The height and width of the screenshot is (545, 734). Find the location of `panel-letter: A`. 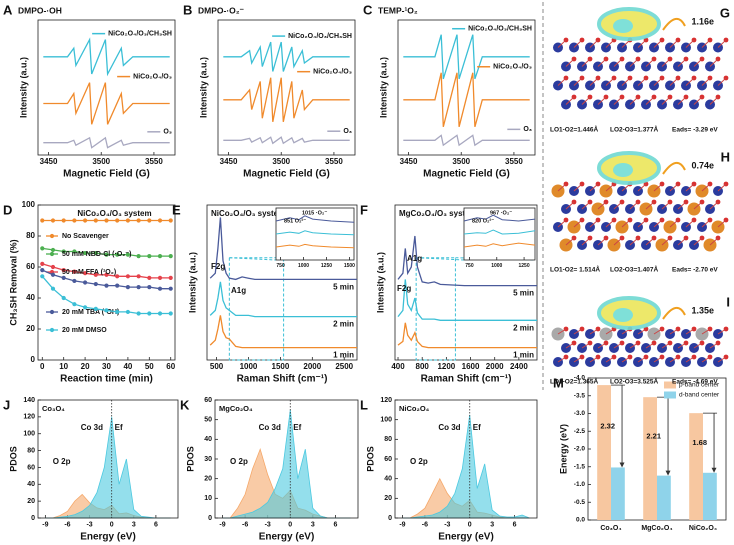

panel-letter: A is located at coordinates (8, 9).